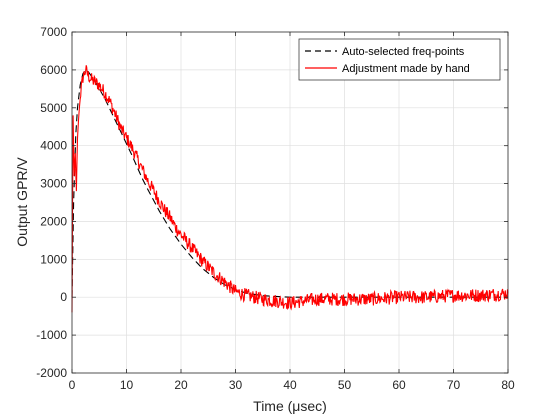 The image size is (560, 420). What do you see at coordinates (53, 146) in the screenshot?
I see `y-tick-label: 4000` at bounding box center [53, 146].